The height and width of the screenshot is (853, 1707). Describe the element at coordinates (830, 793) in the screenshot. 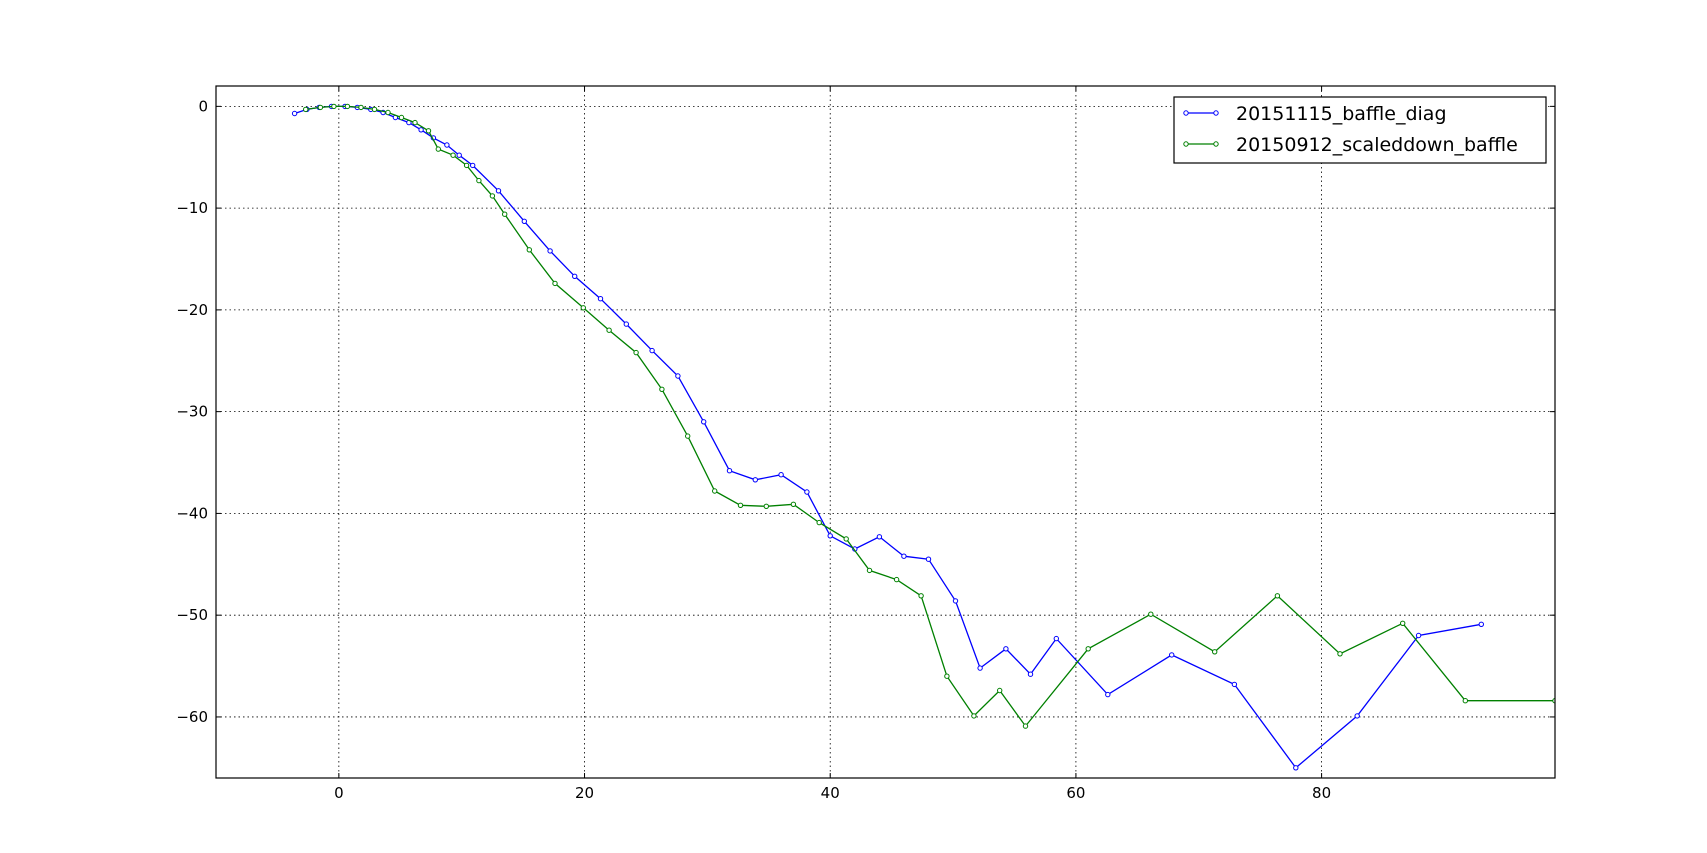

I see `x-tick-label: 40` at that location.